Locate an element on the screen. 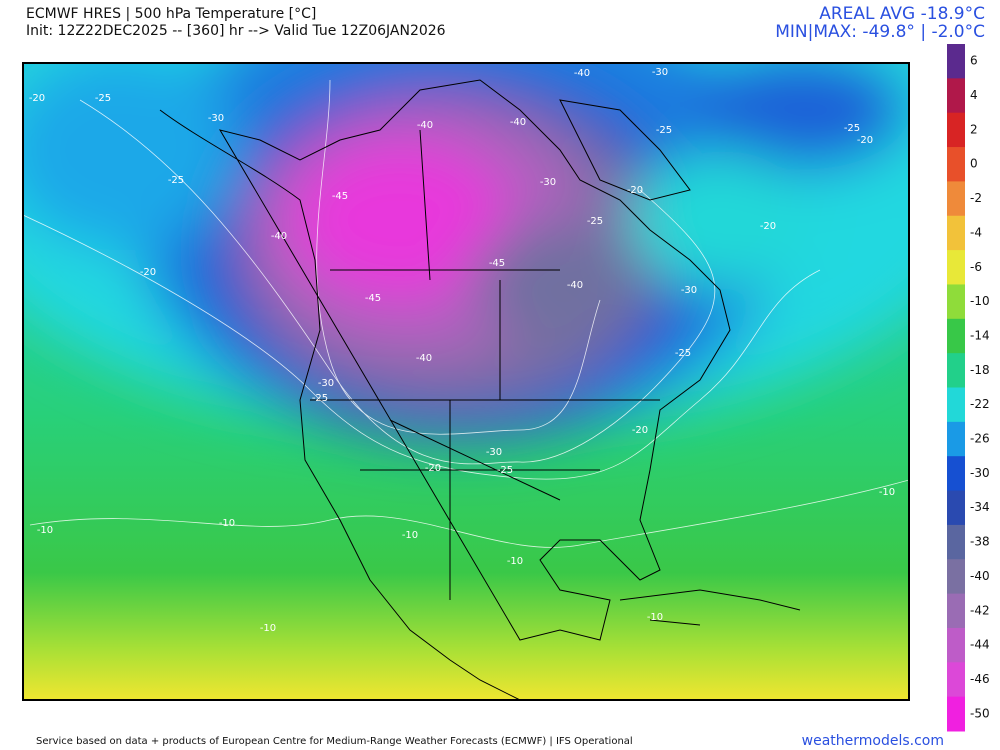 This screenshot has width=1000, height=750. min-max: MIN|MAX: -49.8° | -2.0°C is located at coordinates (880, 32).